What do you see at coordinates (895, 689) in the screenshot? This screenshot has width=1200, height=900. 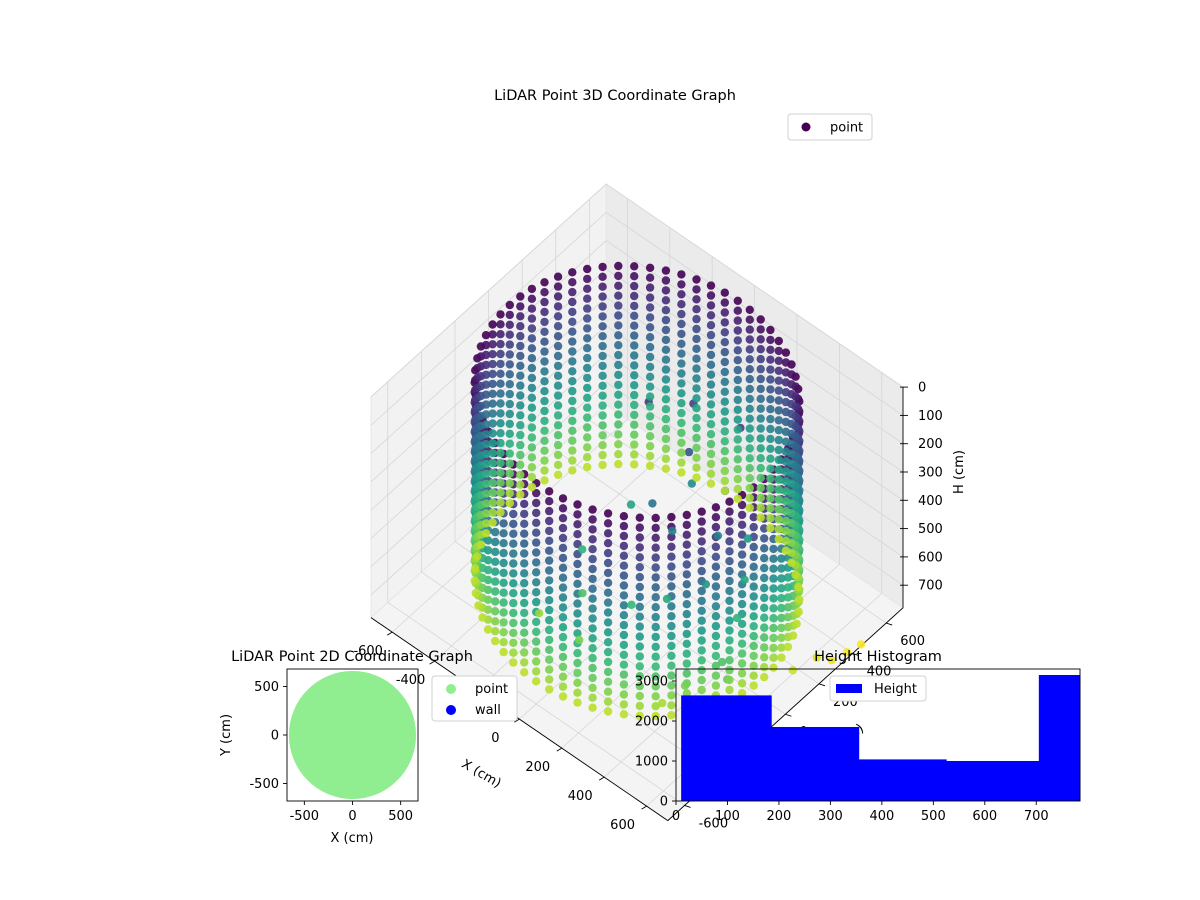 I see `legend-label-height: Height` at bounding box center [895, 689].